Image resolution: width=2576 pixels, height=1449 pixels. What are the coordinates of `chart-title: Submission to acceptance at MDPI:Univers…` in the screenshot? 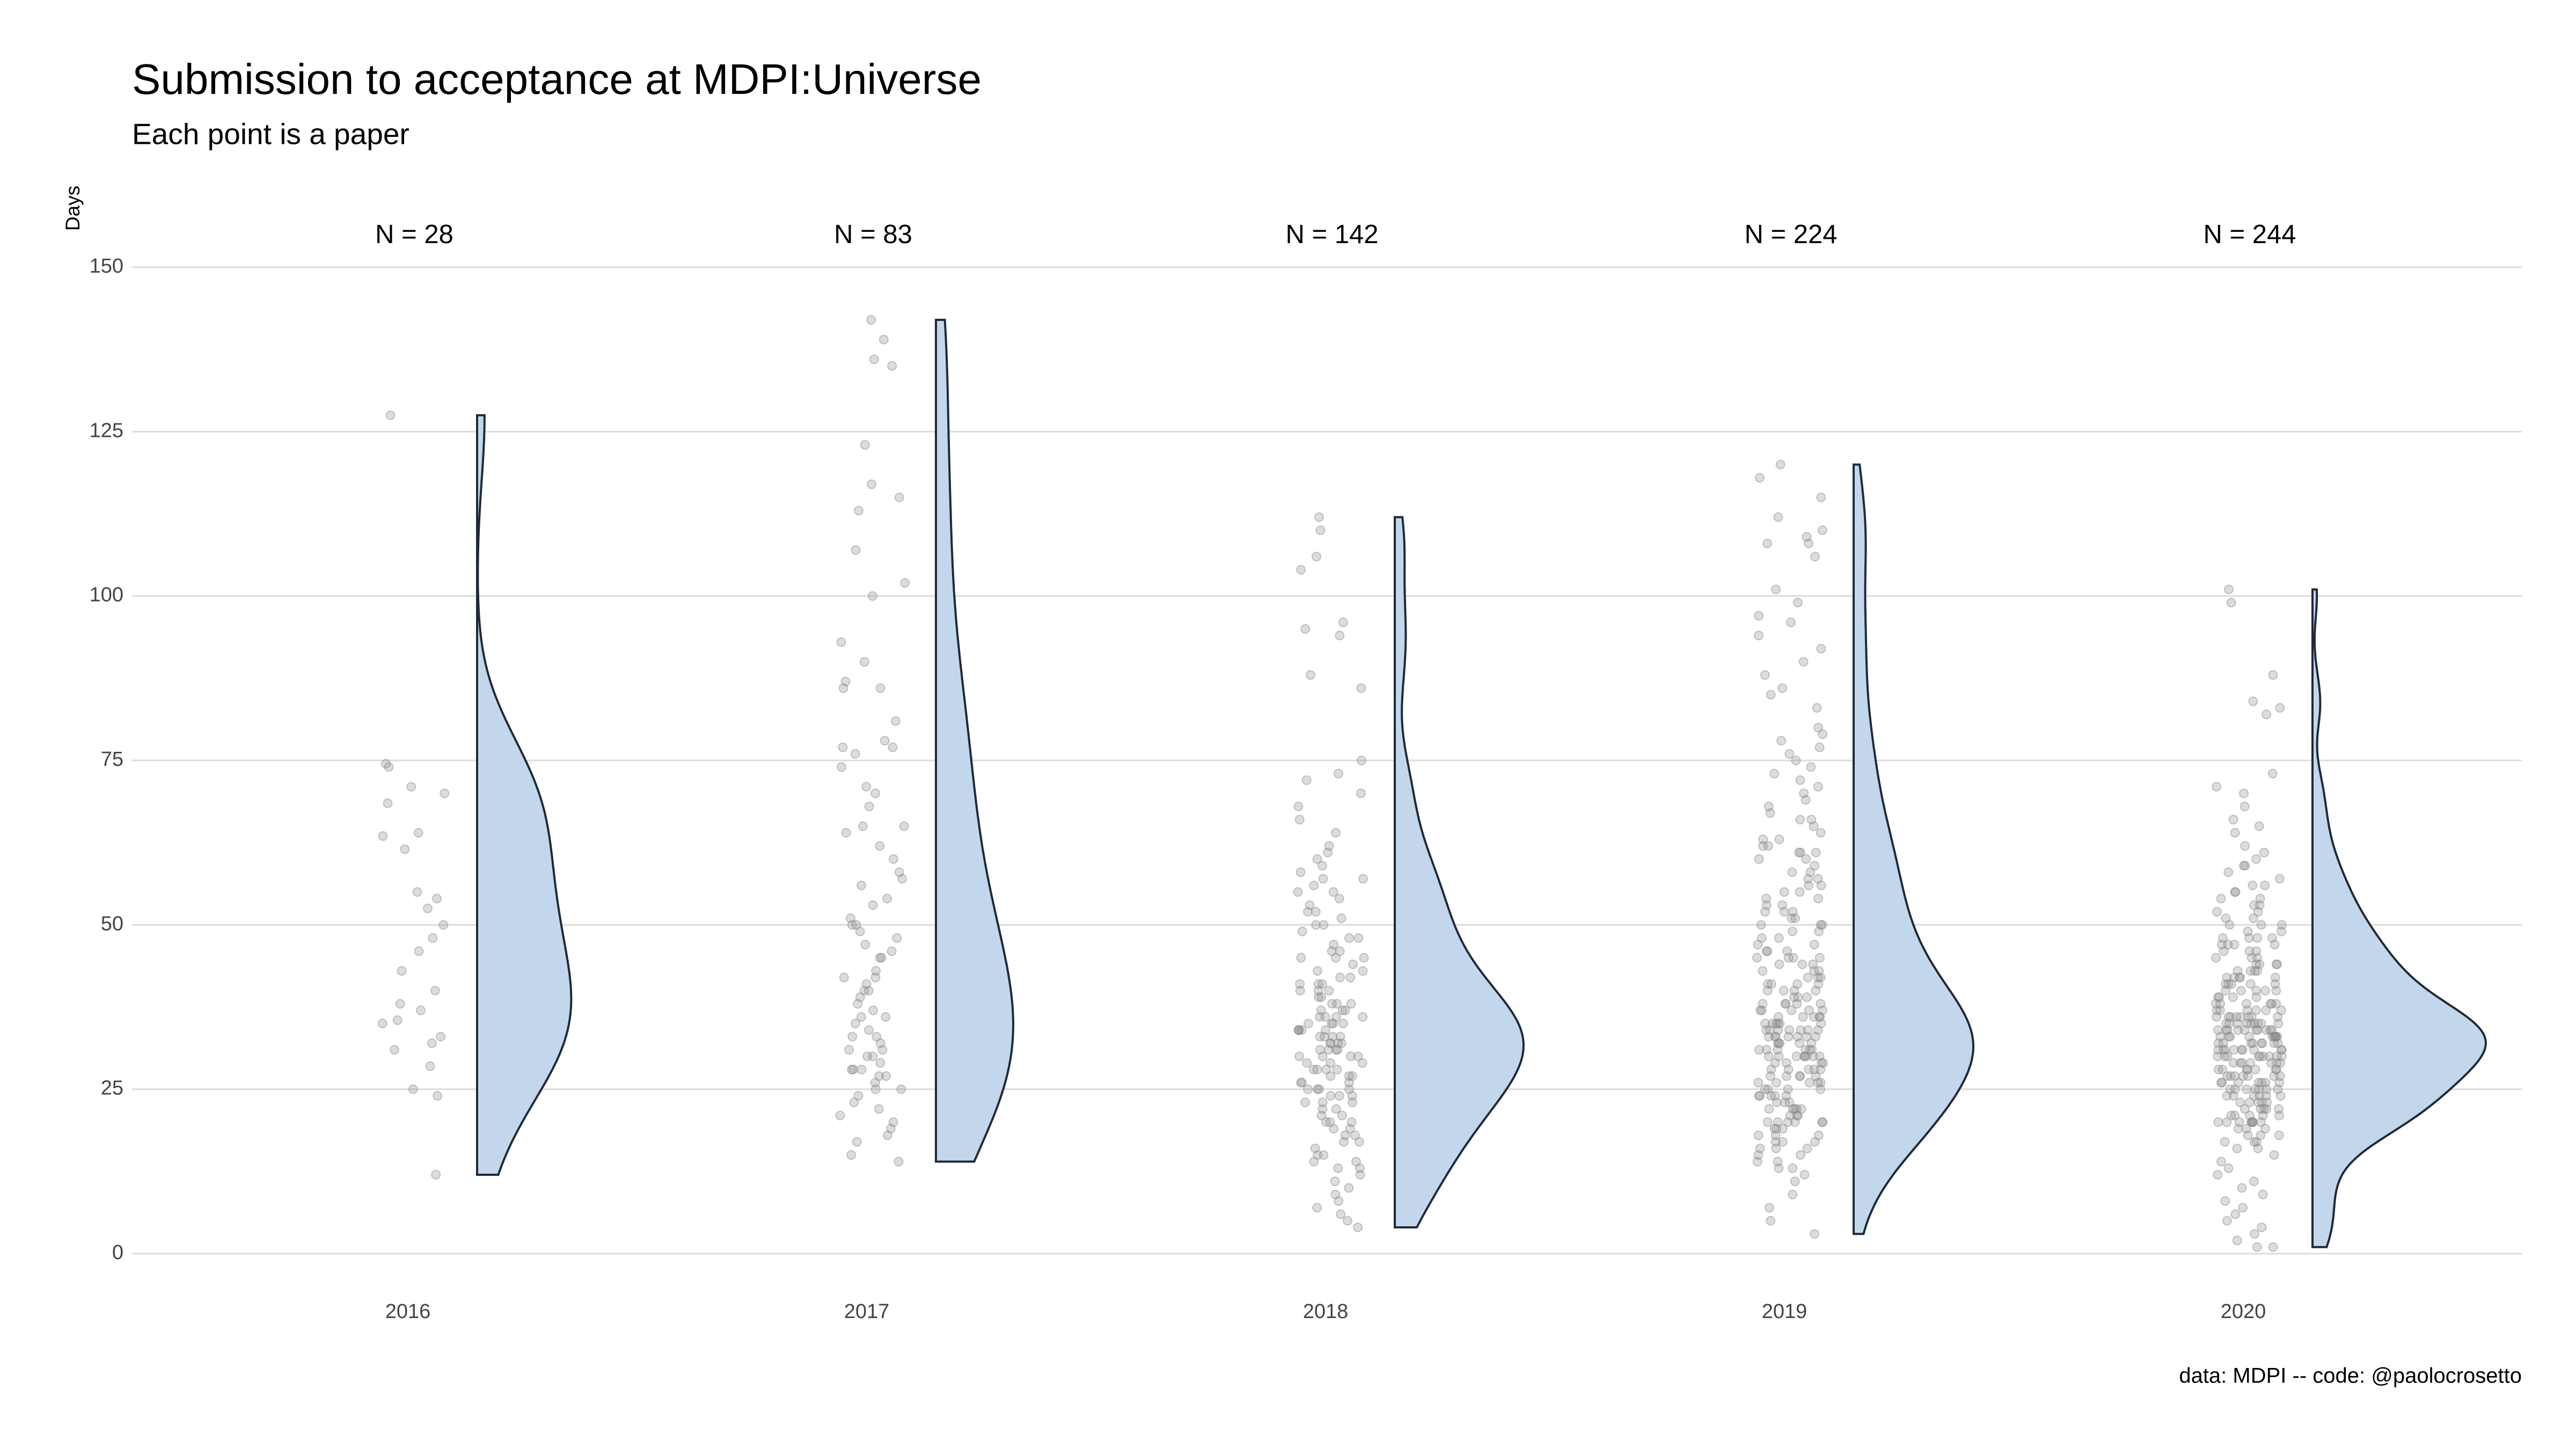 It's located at (557, 79).